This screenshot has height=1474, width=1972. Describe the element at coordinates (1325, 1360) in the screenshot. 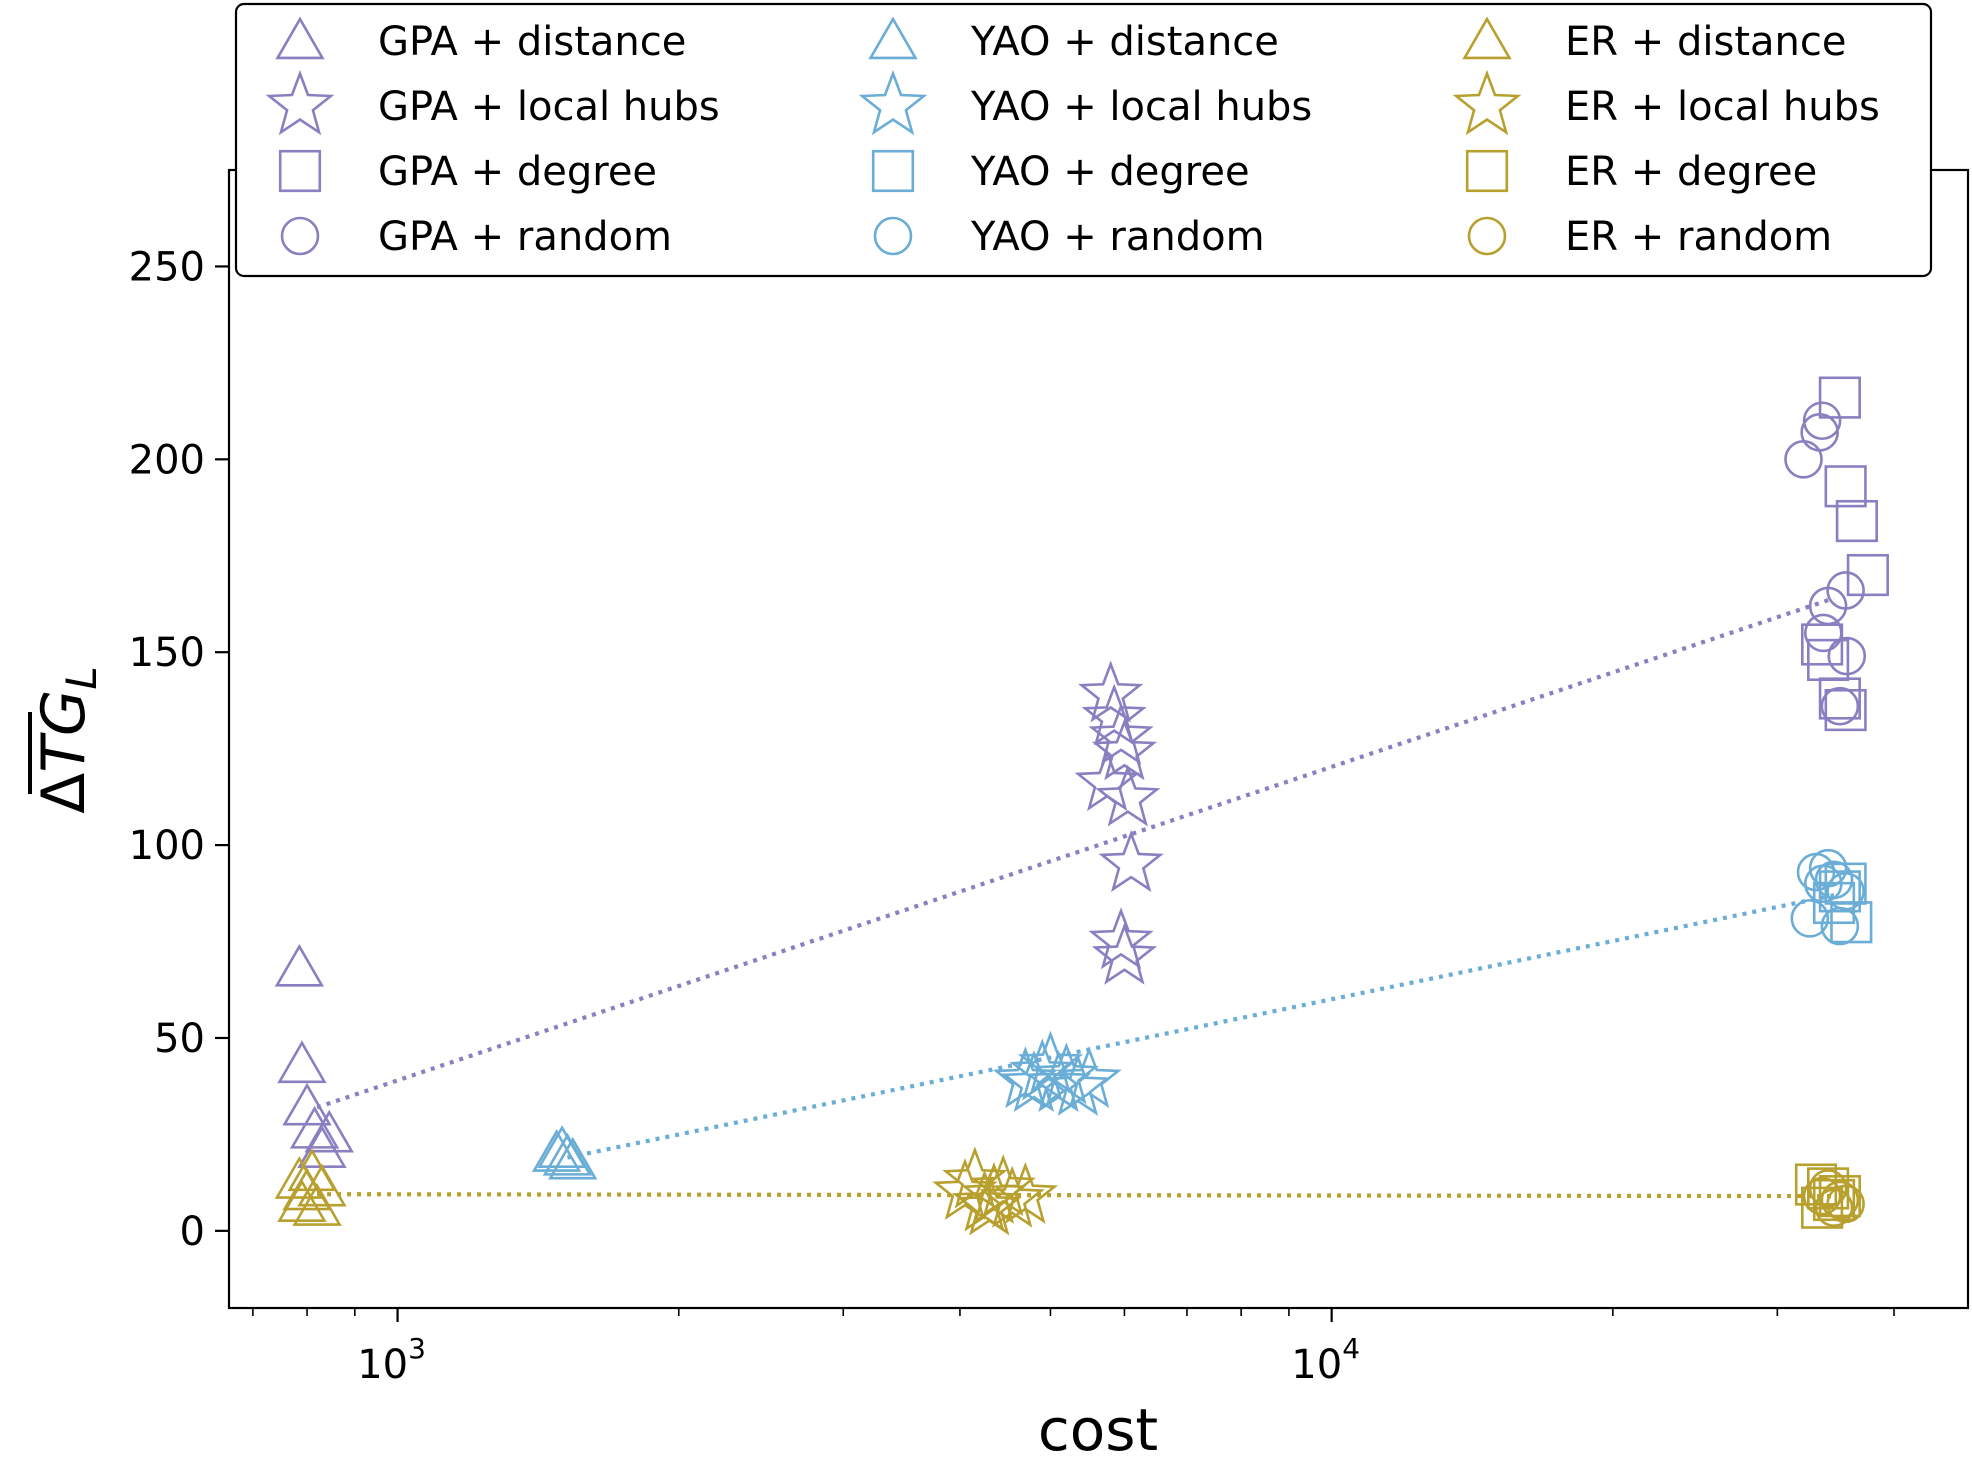

I see `x-tick-label: 10⁴` at that location.